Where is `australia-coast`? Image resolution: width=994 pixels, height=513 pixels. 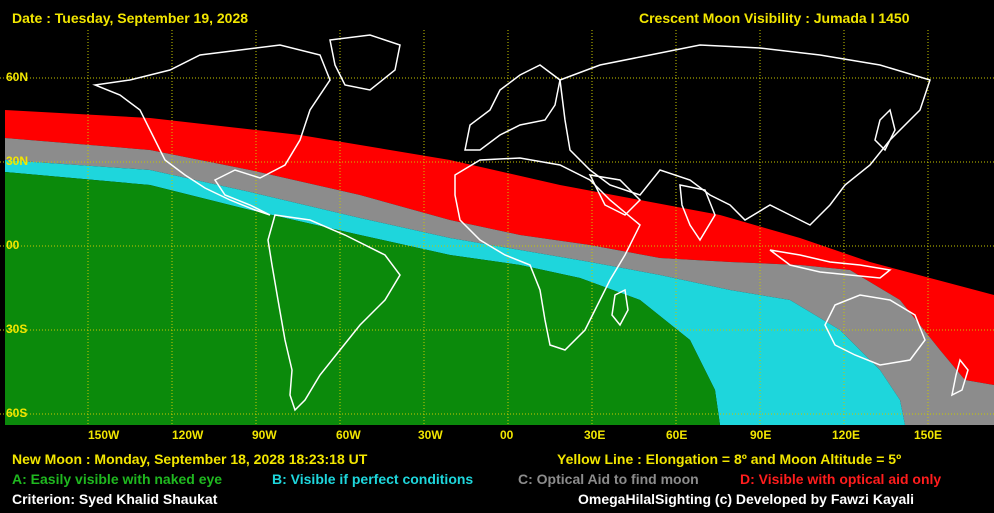 australia-coast is located at coordinates (875, 330).